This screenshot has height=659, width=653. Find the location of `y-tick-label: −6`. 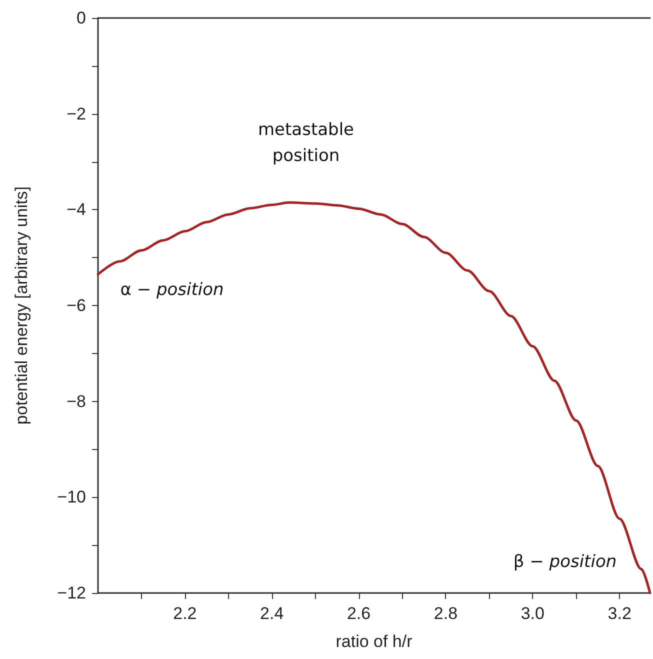

y-tick-label: −6 is located at coordinates (76, 305).